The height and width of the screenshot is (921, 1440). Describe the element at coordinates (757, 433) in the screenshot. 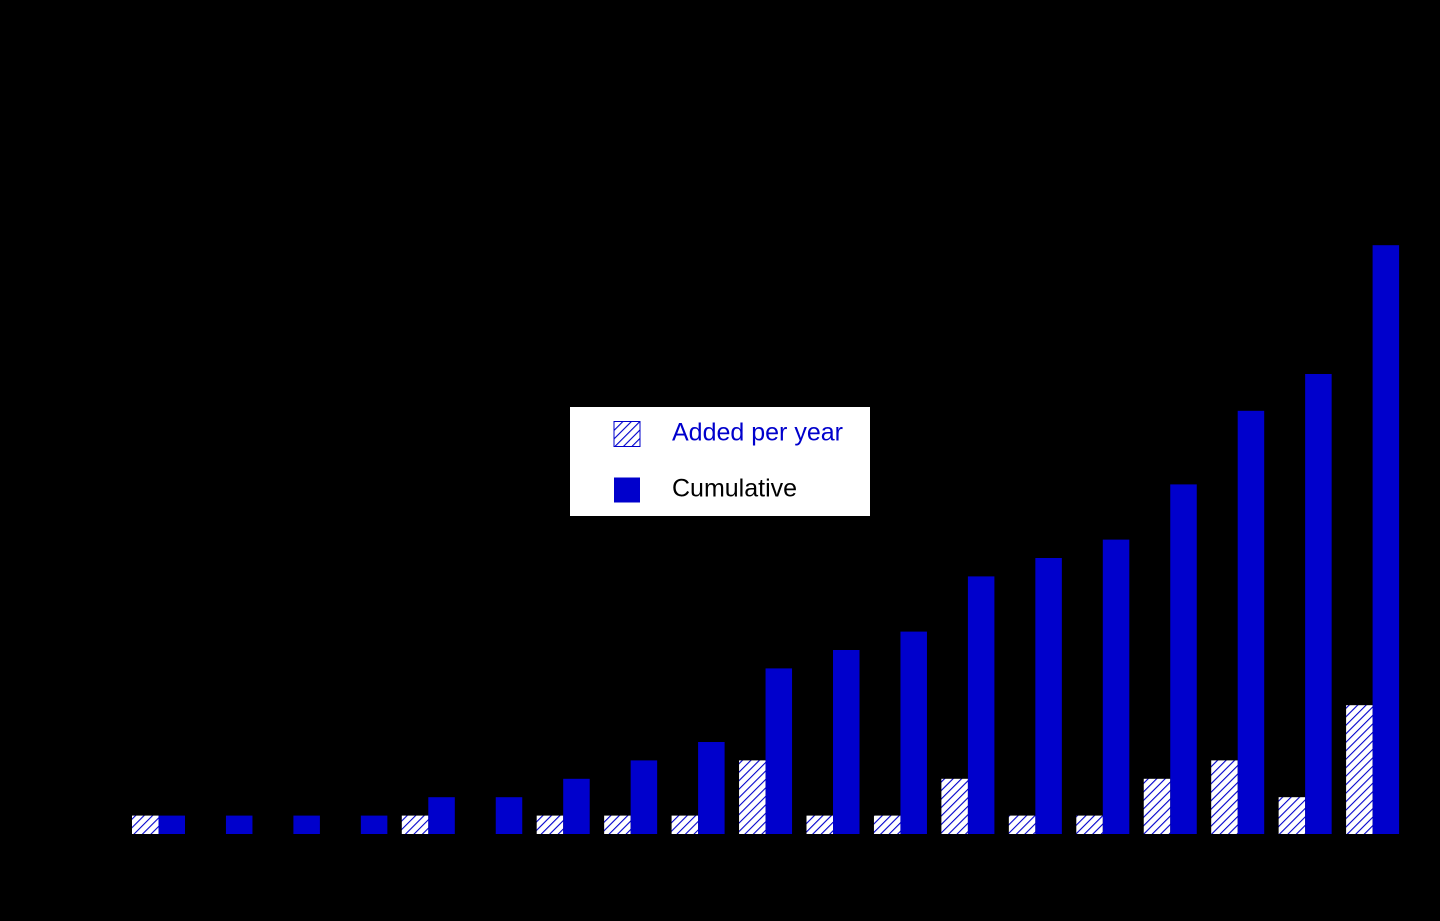

I see `legend-label: Added per year` at that location.